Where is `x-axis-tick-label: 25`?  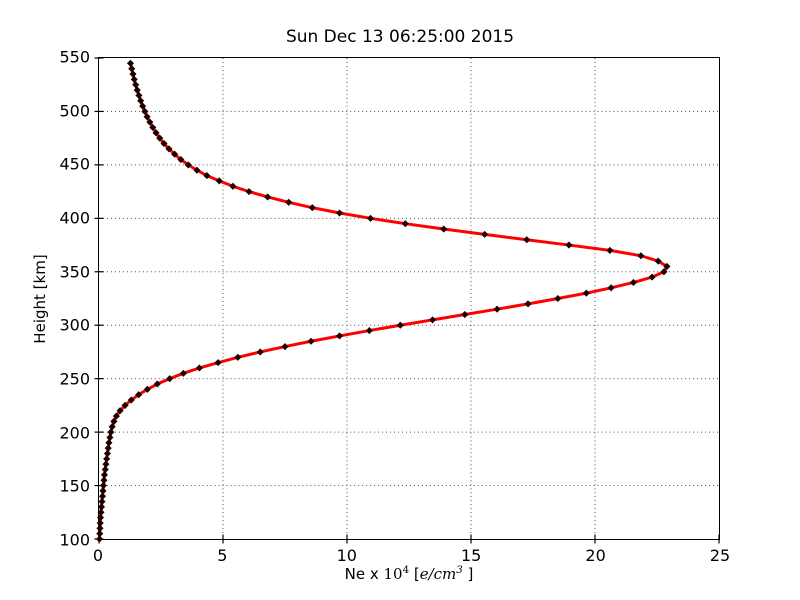 x-axis-tick-label: 25 is located at coordinates (720, 555).